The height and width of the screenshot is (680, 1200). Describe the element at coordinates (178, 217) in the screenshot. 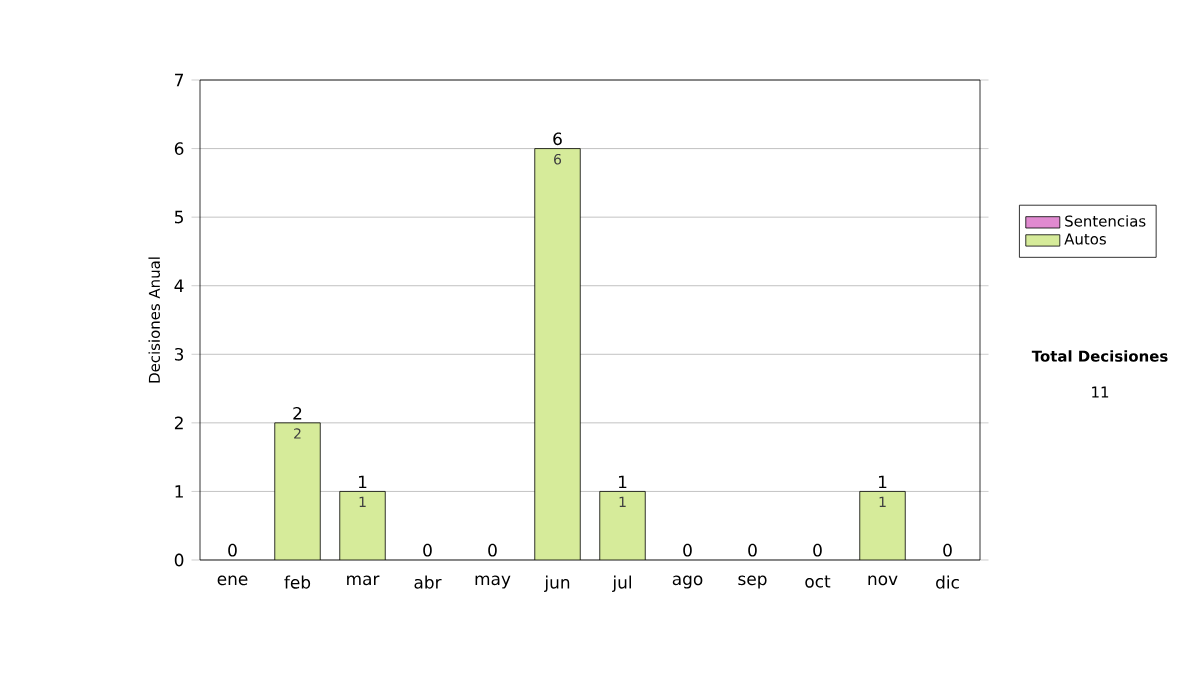

I see `y-tick-label: 5` at that location.